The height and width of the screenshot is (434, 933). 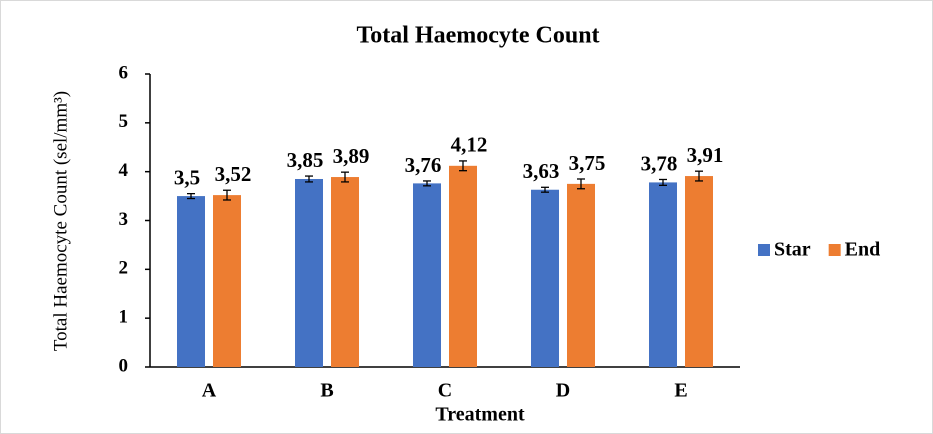 What do you see at coordinates (680, 391) in the screenshot?
I see `x-tick-label: E` at bounding box center [680, 391].